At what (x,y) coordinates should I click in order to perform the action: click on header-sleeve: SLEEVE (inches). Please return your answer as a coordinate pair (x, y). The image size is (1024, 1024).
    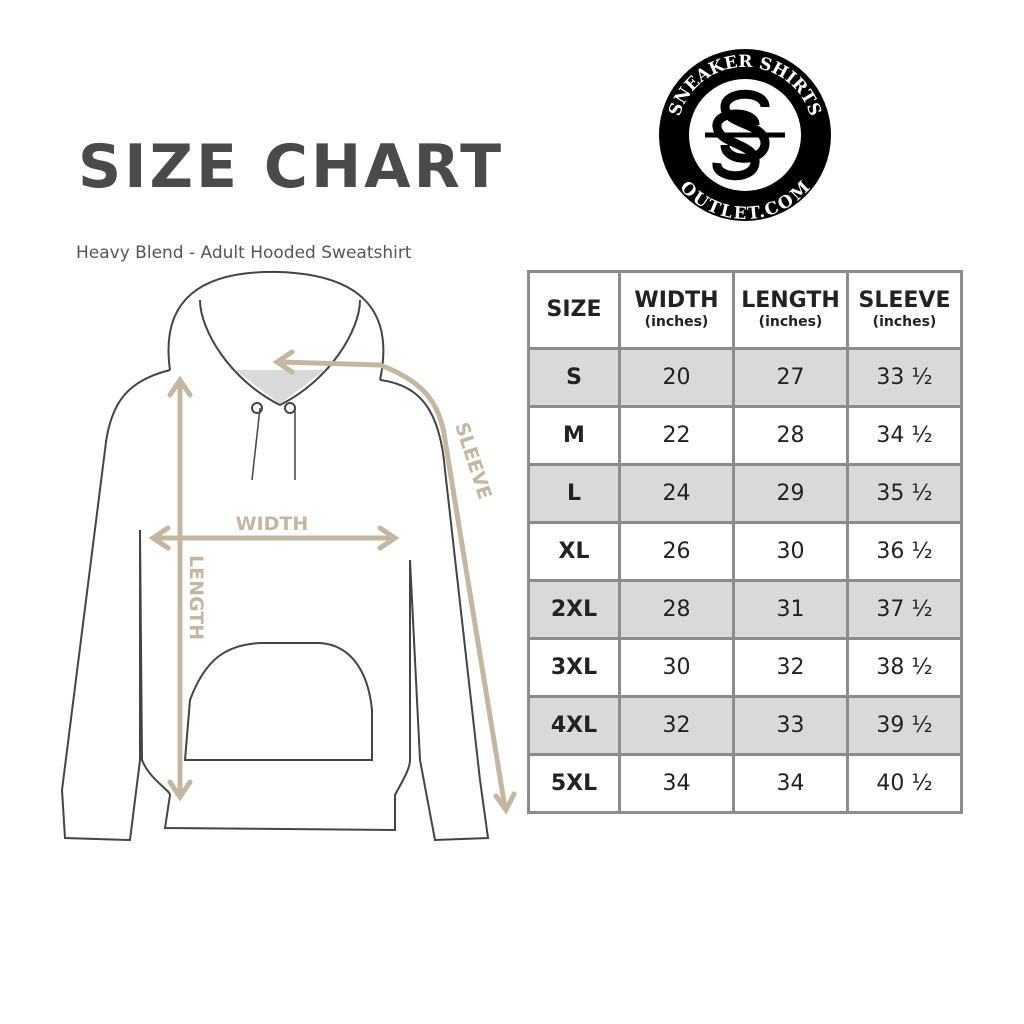
    Looking at the image, I should click on (904, 310).